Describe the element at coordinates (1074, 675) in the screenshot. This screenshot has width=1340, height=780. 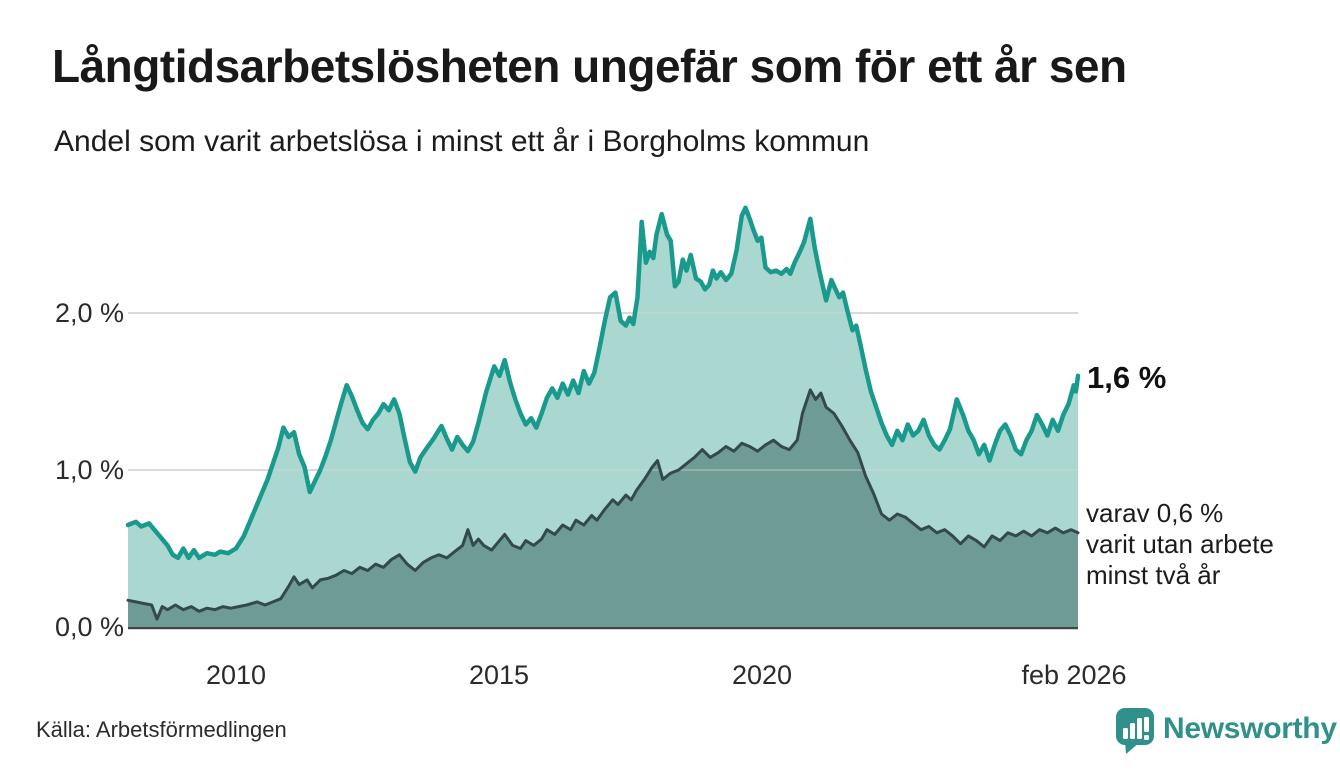
I see `x-tick-label-feb-2026: feb 2026` at that location.